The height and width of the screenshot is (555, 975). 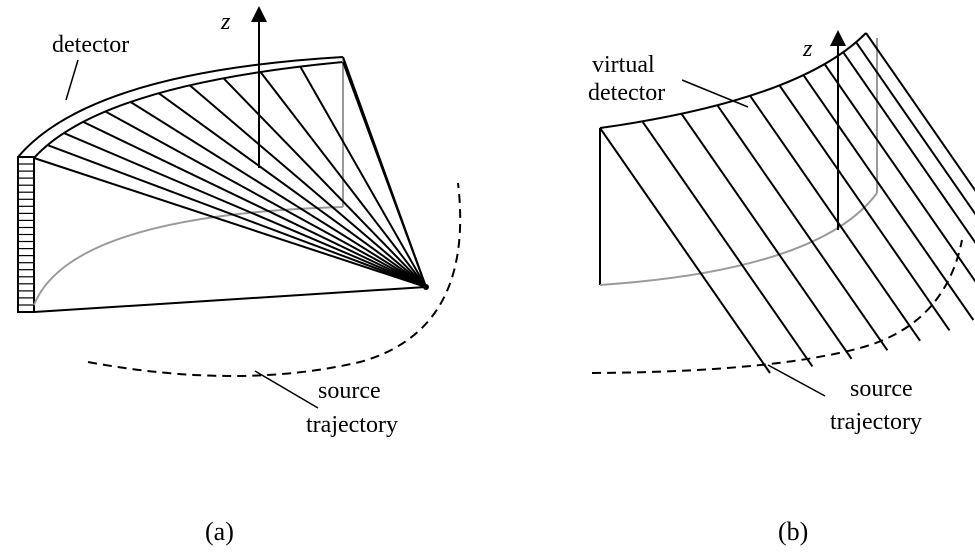 What do you see at coordinates (188, 256) in the screenshot?
I see `detector-bottom-curve` at bounding box center [188, 256].